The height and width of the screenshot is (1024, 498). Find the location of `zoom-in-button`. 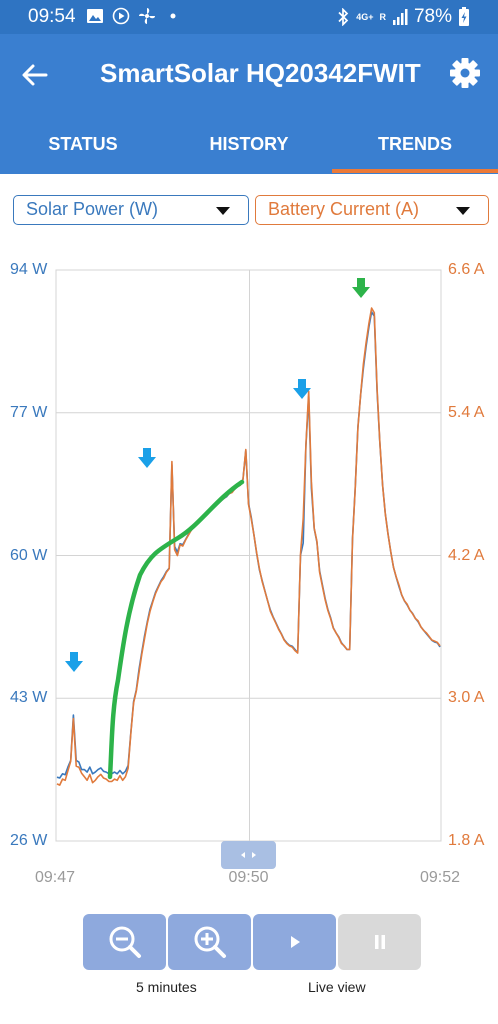

zoom-in-button is located at coordinates (209, 942).